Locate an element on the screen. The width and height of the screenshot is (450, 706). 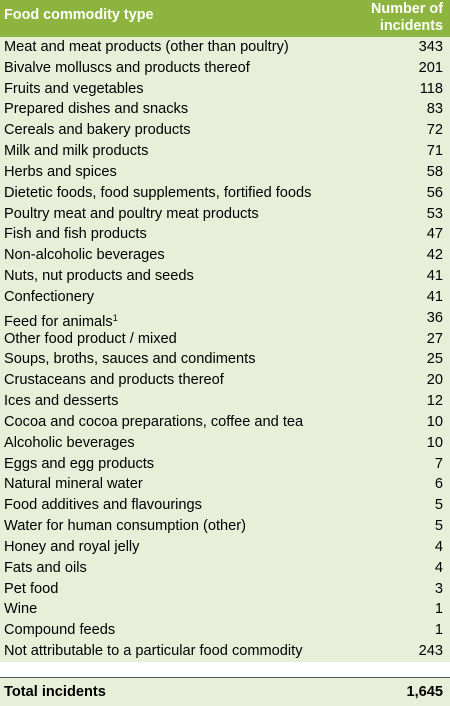
label-text: Natural mineral water is located at coordinates (73, 484).